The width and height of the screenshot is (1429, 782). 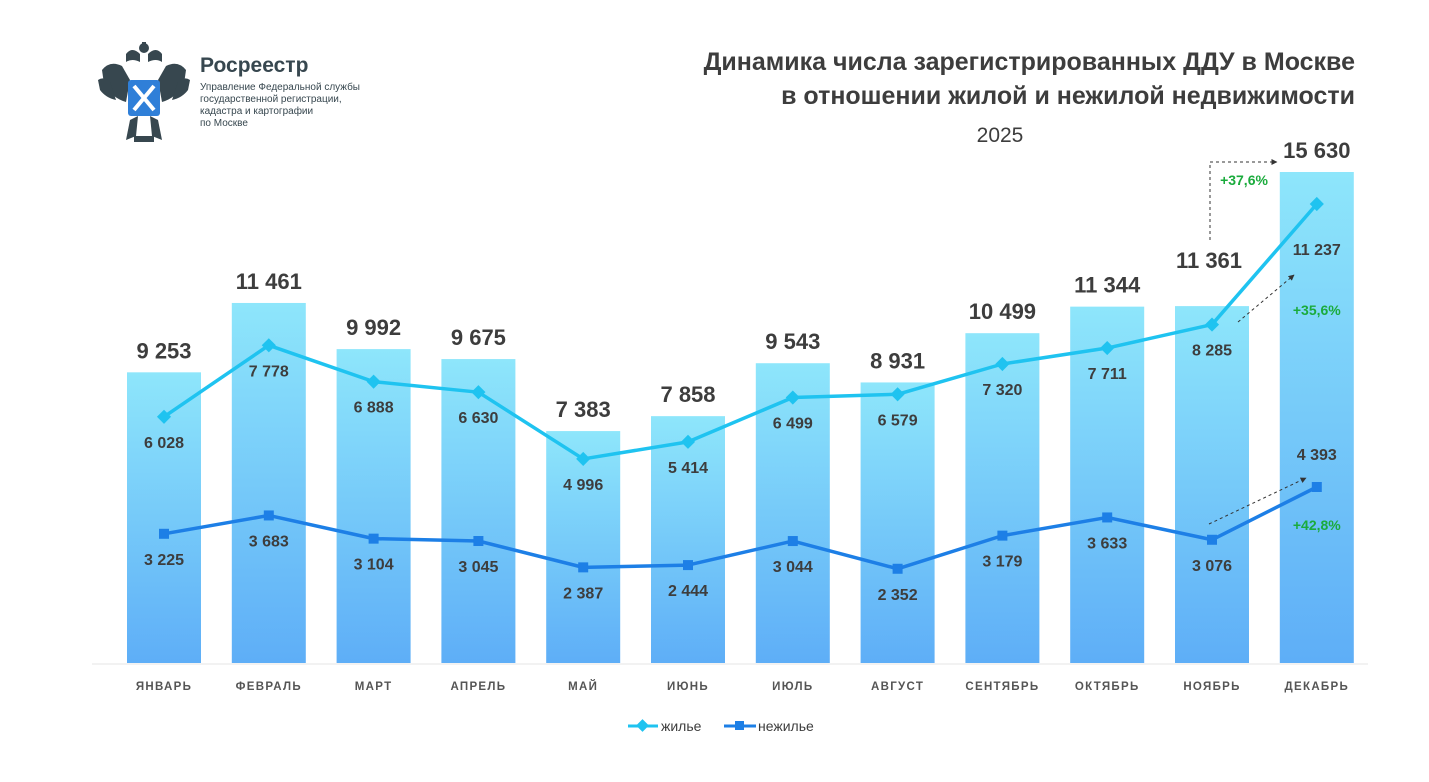 What do you see at coordinates (642, 725) in the screenshot?
I see `legend-marker-residential` at bounding box center [642, 725].